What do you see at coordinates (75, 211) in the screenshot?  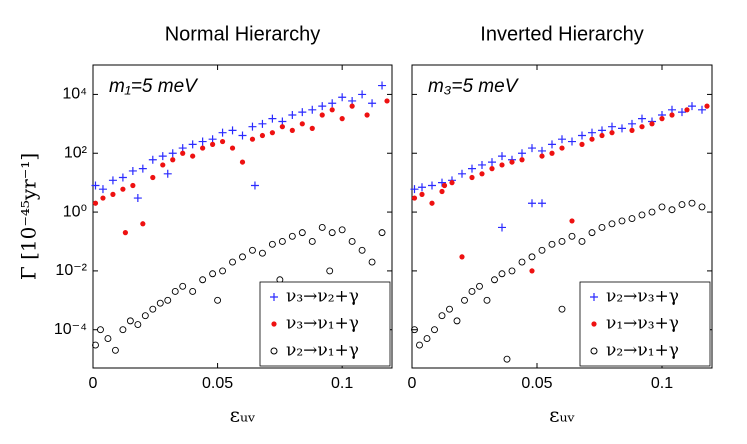 I see `y-tick-label: 10⁰` at bounding box center [75, 211].